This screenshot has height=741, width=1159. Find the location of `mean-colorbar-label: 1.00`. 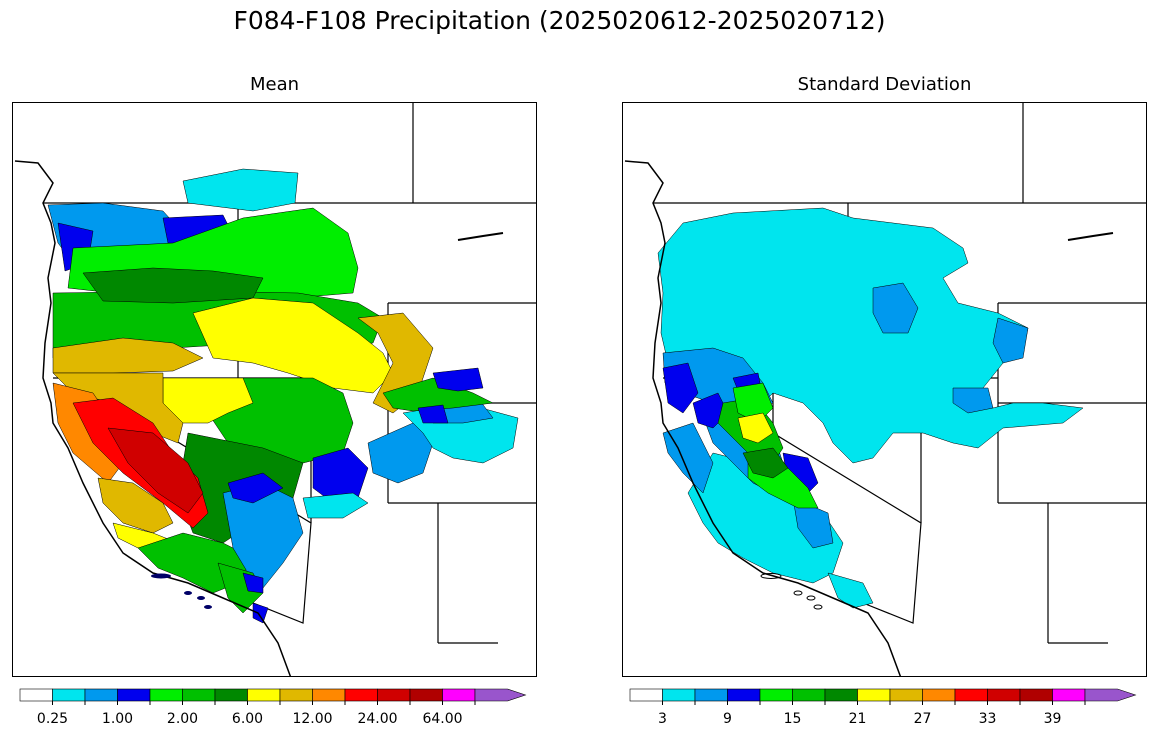

mean-colorbar-label: 1.00 is located at coordinates (117, 719).